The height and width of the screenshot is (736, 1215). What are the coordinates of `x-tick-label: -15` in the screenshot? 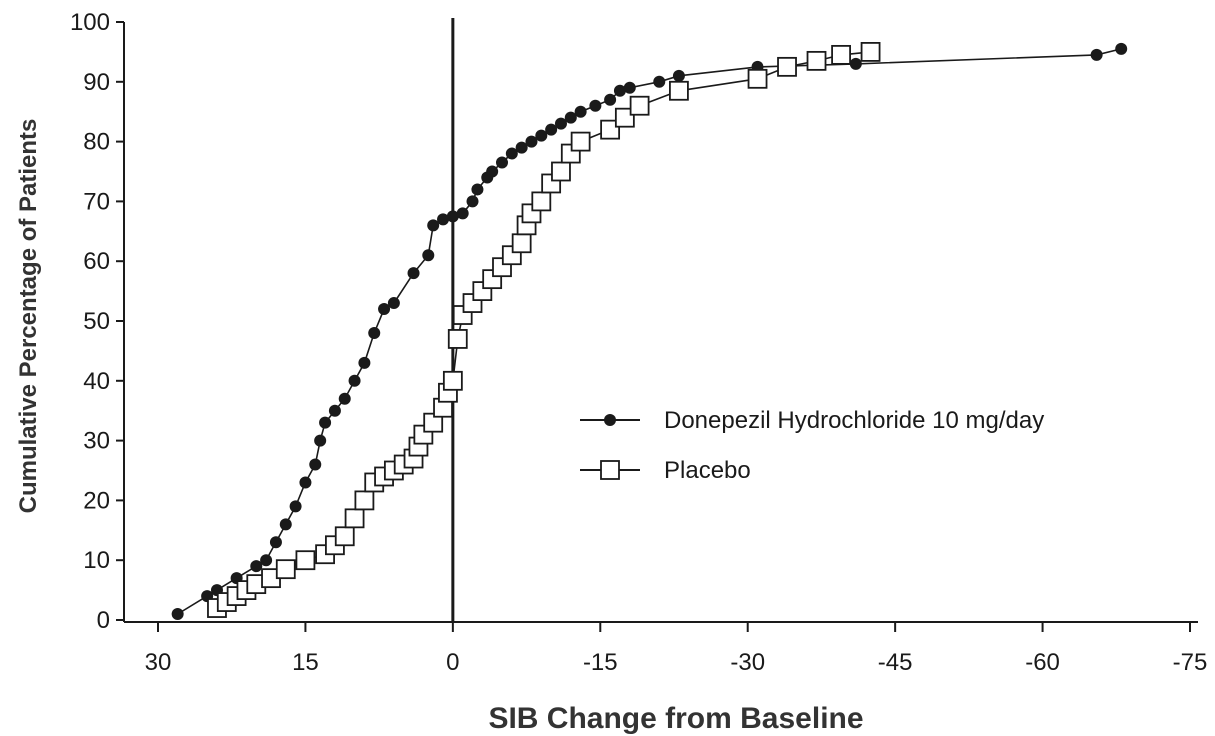 It's located at (600, 662).